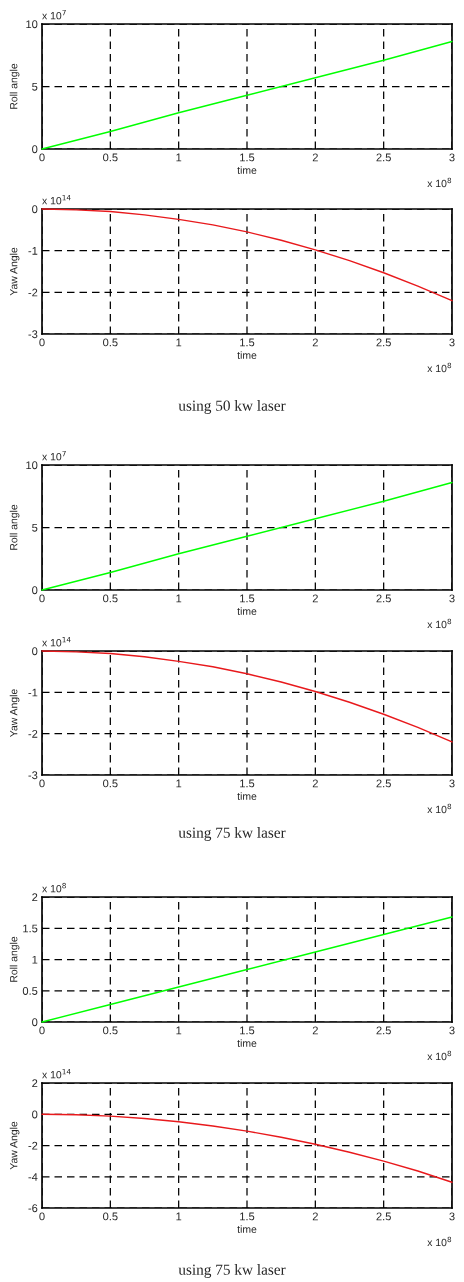  I want to click on y-tick-label: -6, so click(33, 1208).